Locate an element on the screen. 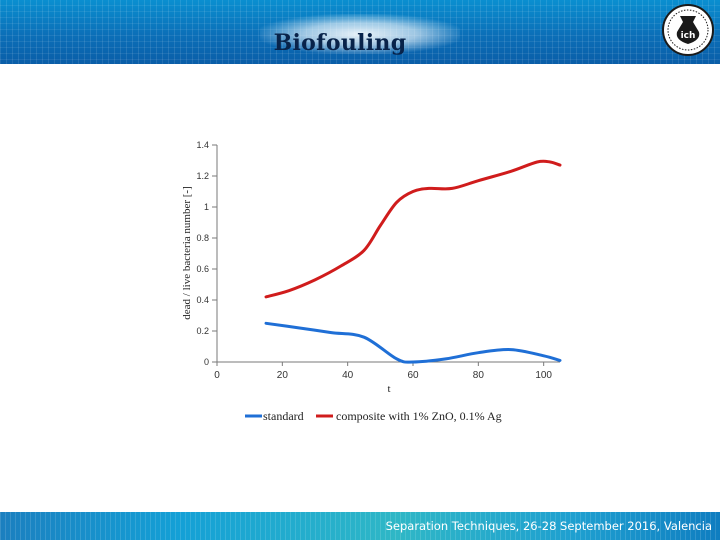 This screenshot has height=540, width=720. y-tick-label: 1.2 is located at coordinates (202, 176).